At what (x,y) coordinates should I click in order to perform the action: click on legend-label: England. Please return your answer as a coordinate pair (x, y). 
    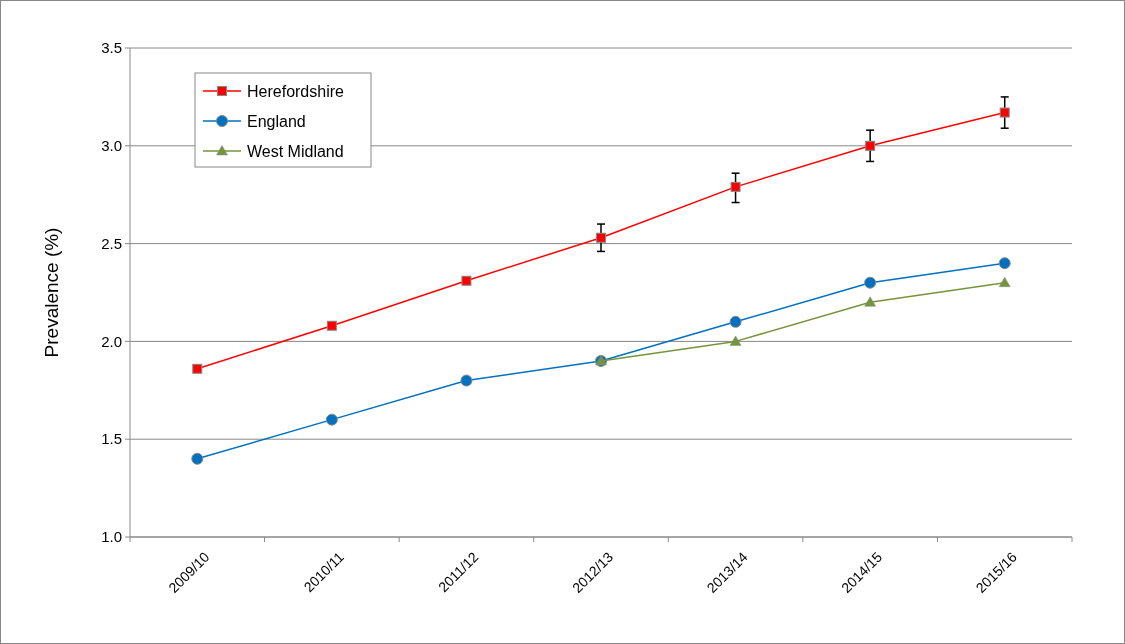
    Looking at the image, I should click on (276, 121).